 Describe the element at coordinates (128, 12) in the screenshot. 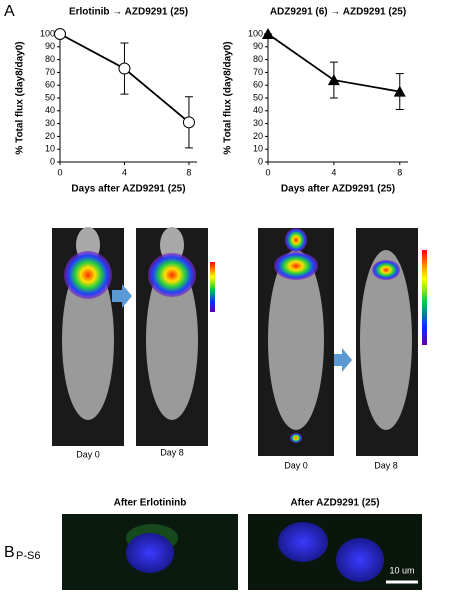

I see `chart-title: Erlotinib → AZD9291 (25)` at that location.